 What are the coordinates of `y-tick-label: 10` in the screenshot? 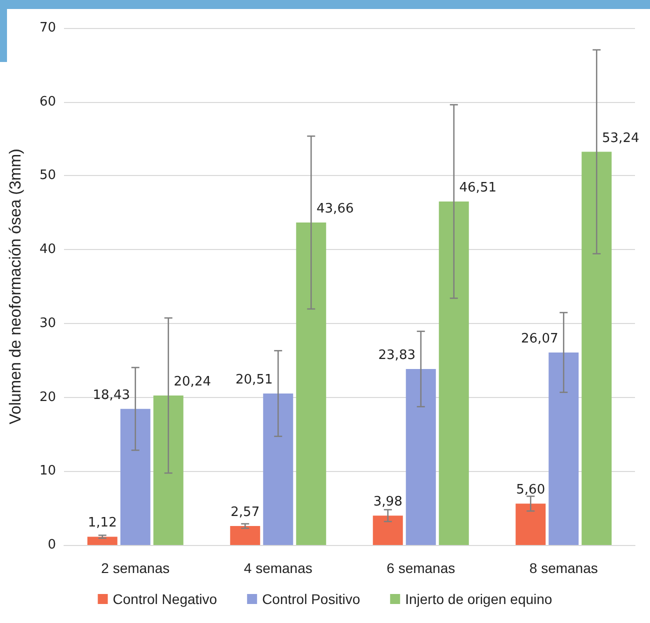 It's located at (47, 471).